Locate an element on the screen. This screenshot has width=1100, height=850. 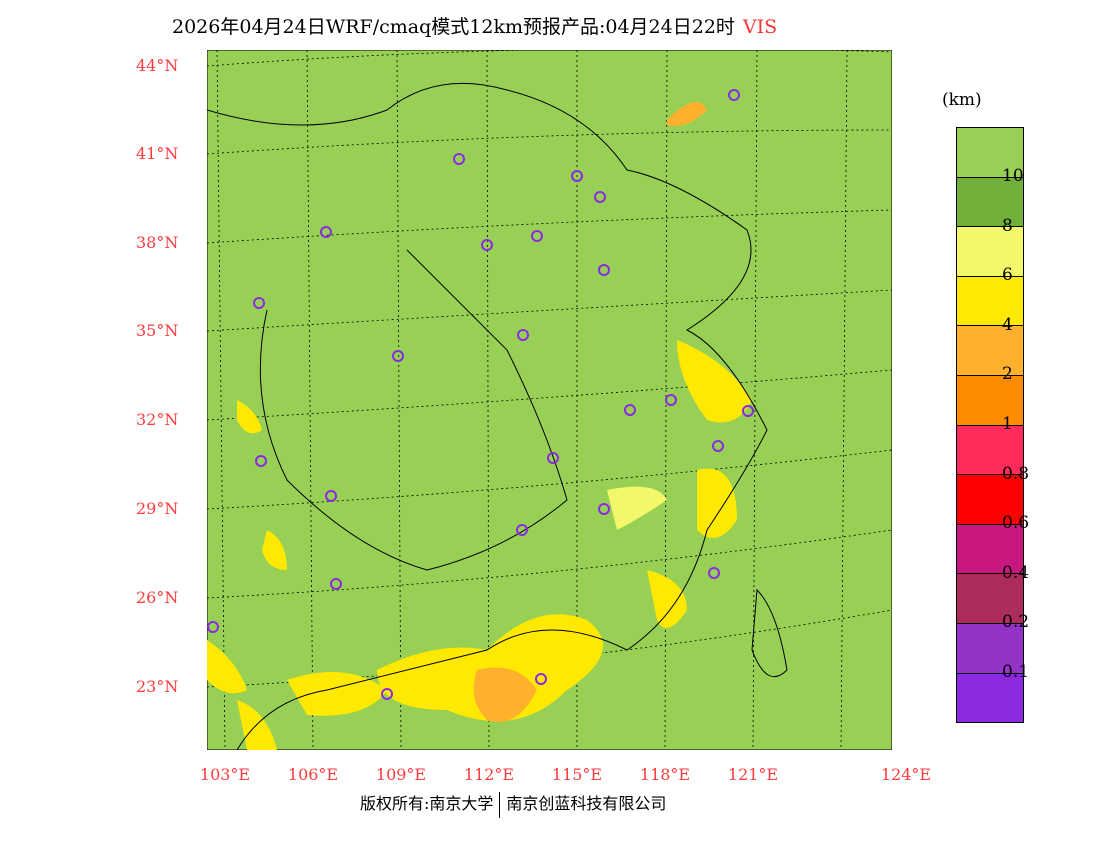
copyright: 版权所有:南京大学 南京创蓝科技有限公司 is located at coordinates (513, 804).